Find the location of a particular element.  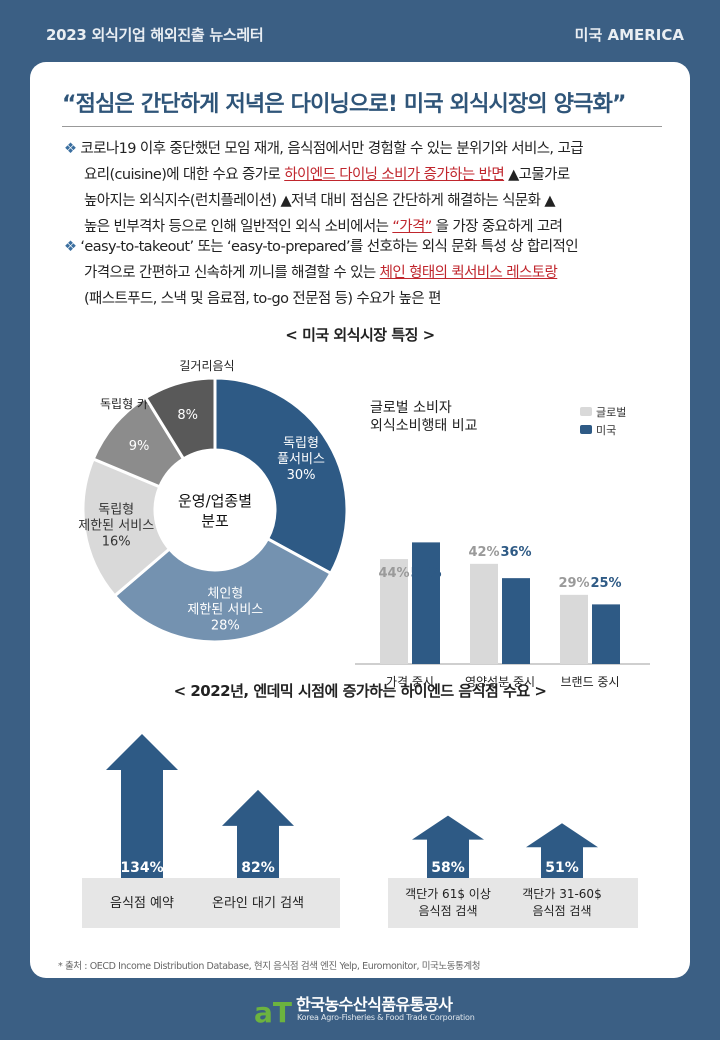

legend-label-1: 미국 is located at coordinates (606, 430).